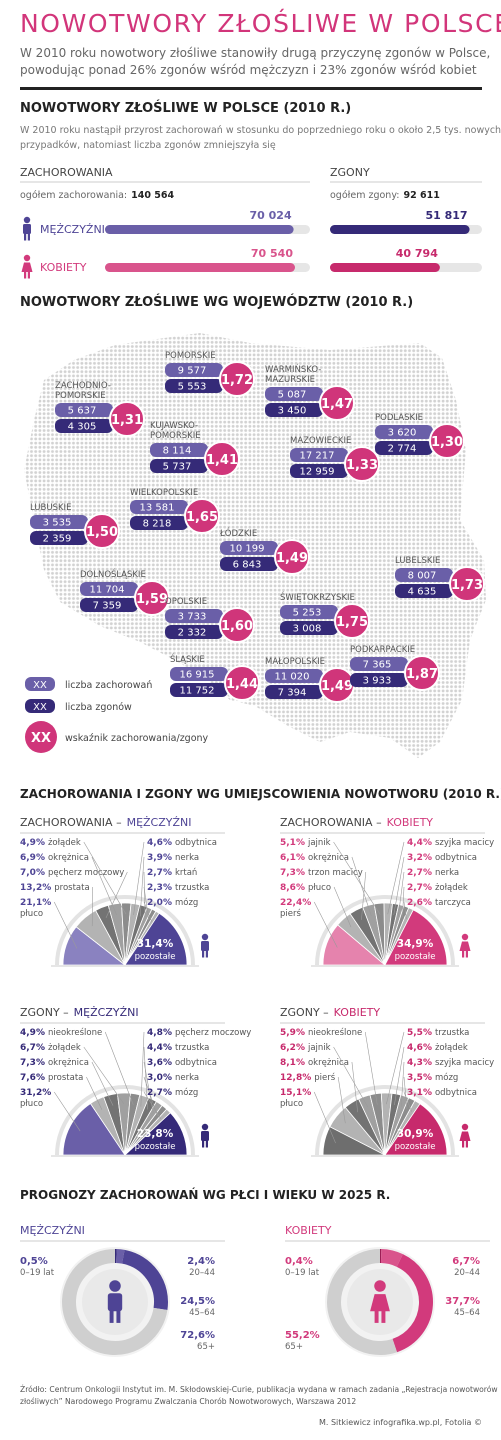 The height and width of the screenshot is (1440, 501). What do you see at coordinates (466, 1261) in the screenshot?
I see `age-value: 6,7%` at bounding box center [466, 1261].